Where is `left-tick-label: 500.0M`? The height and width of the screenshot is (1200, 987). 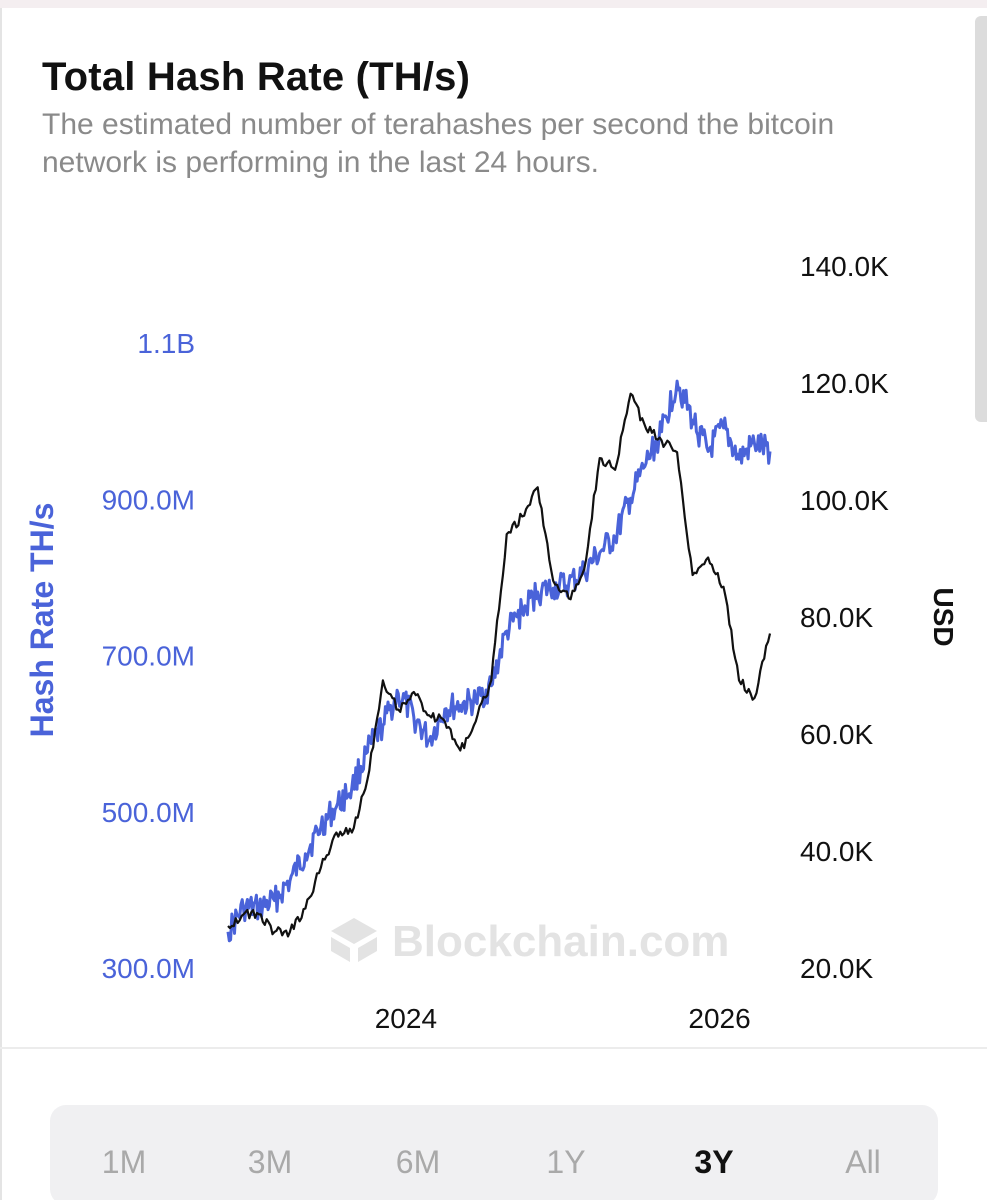 left-tick-label: 500.0M is located at coordinates (148, 812).